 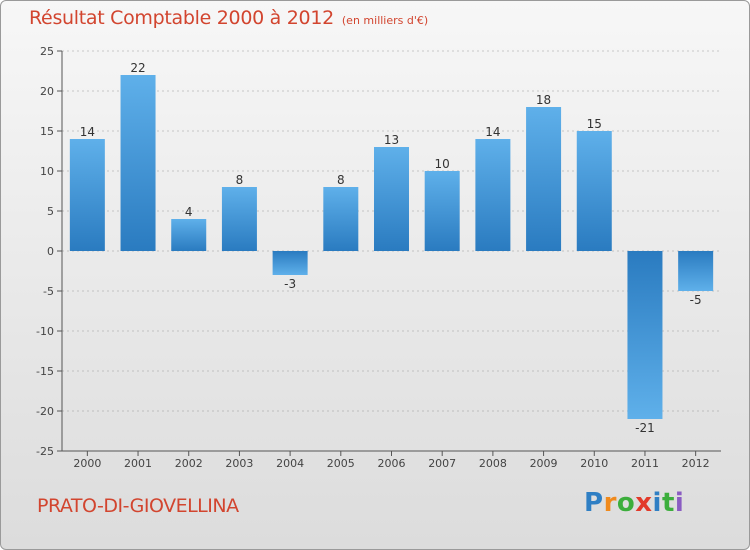 What do you see at coordinates (45, 251) in the screenshot?
I see `y-tick-labels: 25 20 15 10 5 0 -5 -10 -15 -20 -25` at bounding box center [45, 251].